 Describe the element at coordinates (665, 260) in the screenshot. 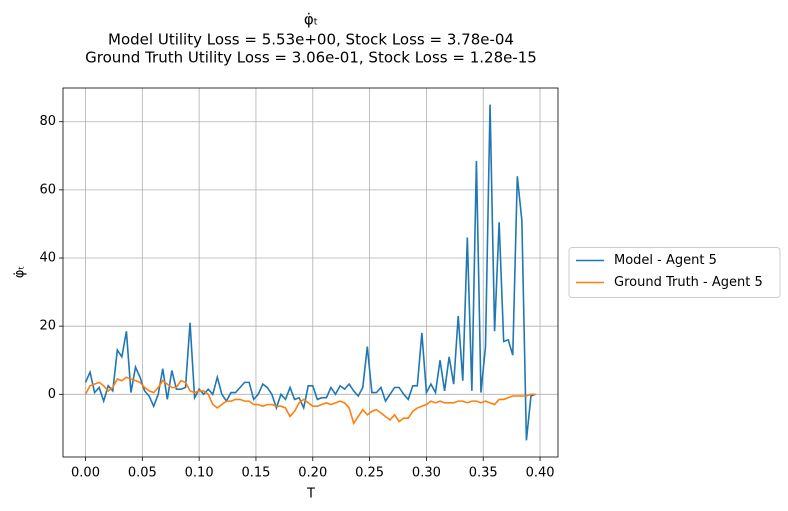

I see `legend-label: Model - Agent 5` at that location.